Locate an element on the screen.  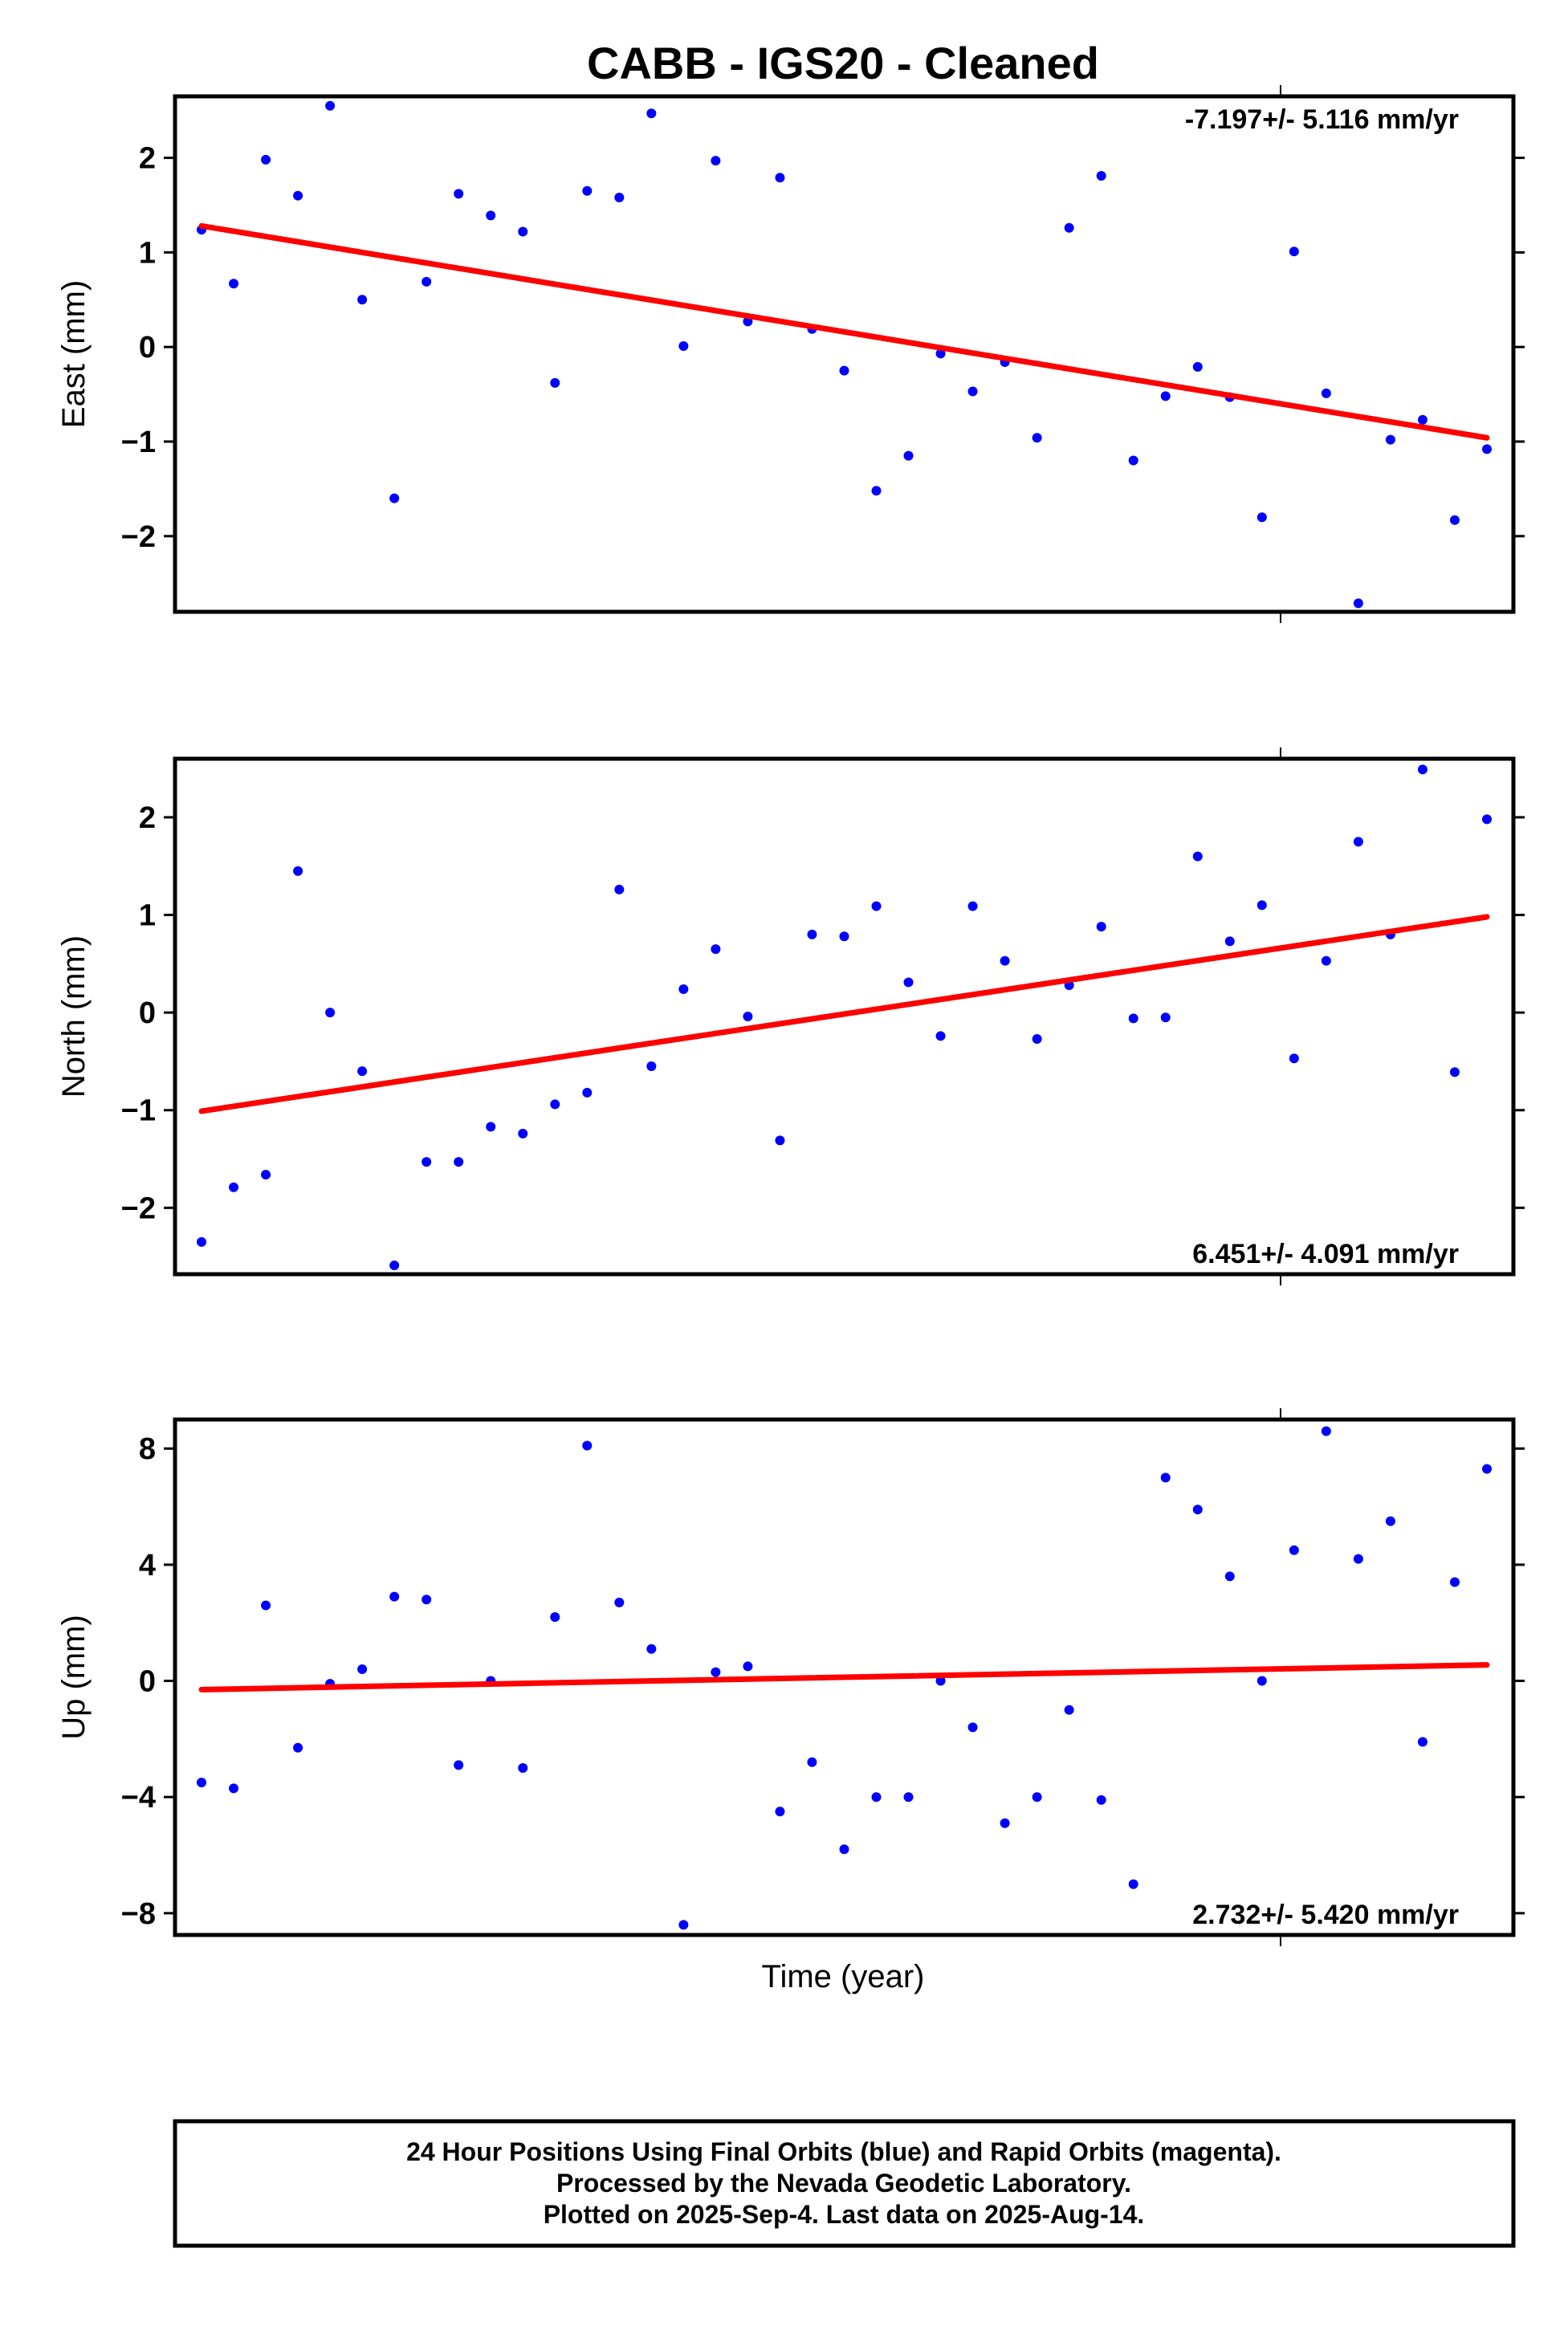
up-ylabel: Up (mm) is located at coordinates (74, 1677).